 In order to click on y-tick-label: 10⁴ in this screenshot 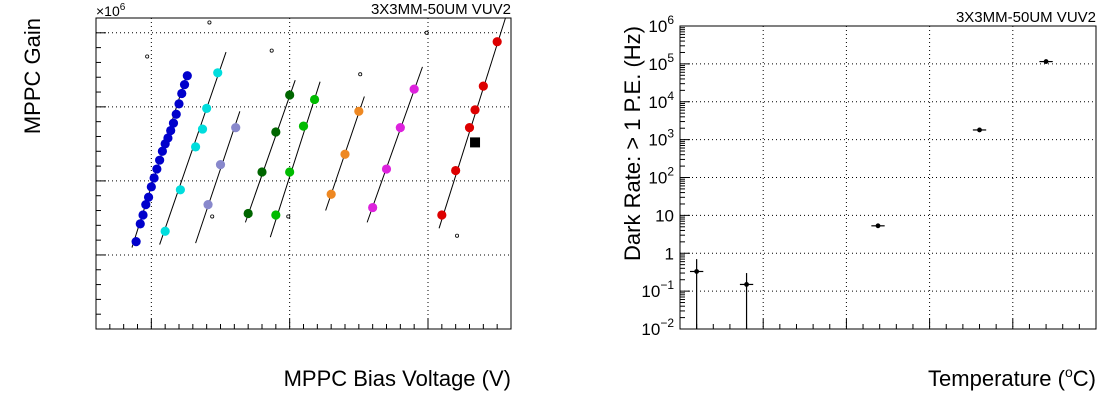, I will do `click(661, 100)`.